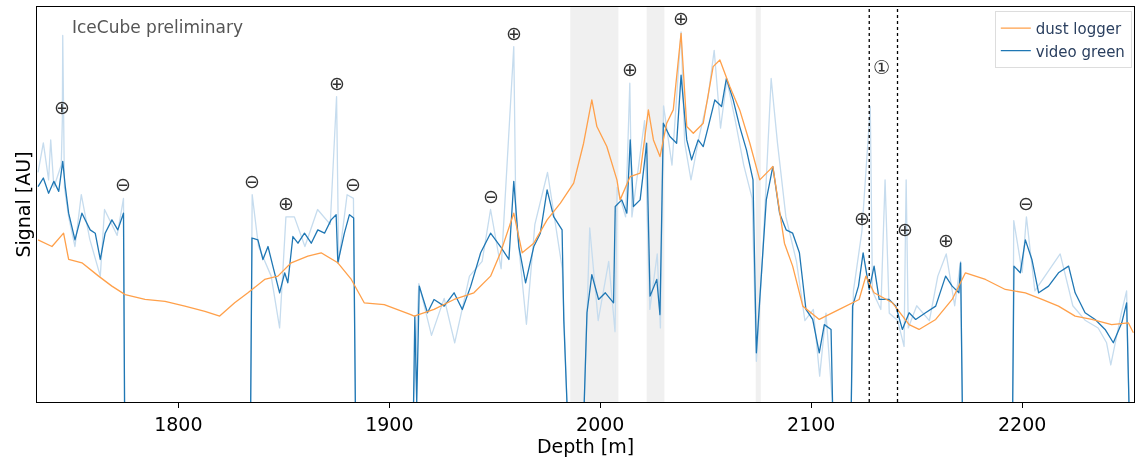  What do you see at coordinates (1022, 423) in the screenshot?
I see `x-tick-label: 2200` at bounding box center [1022, 423].